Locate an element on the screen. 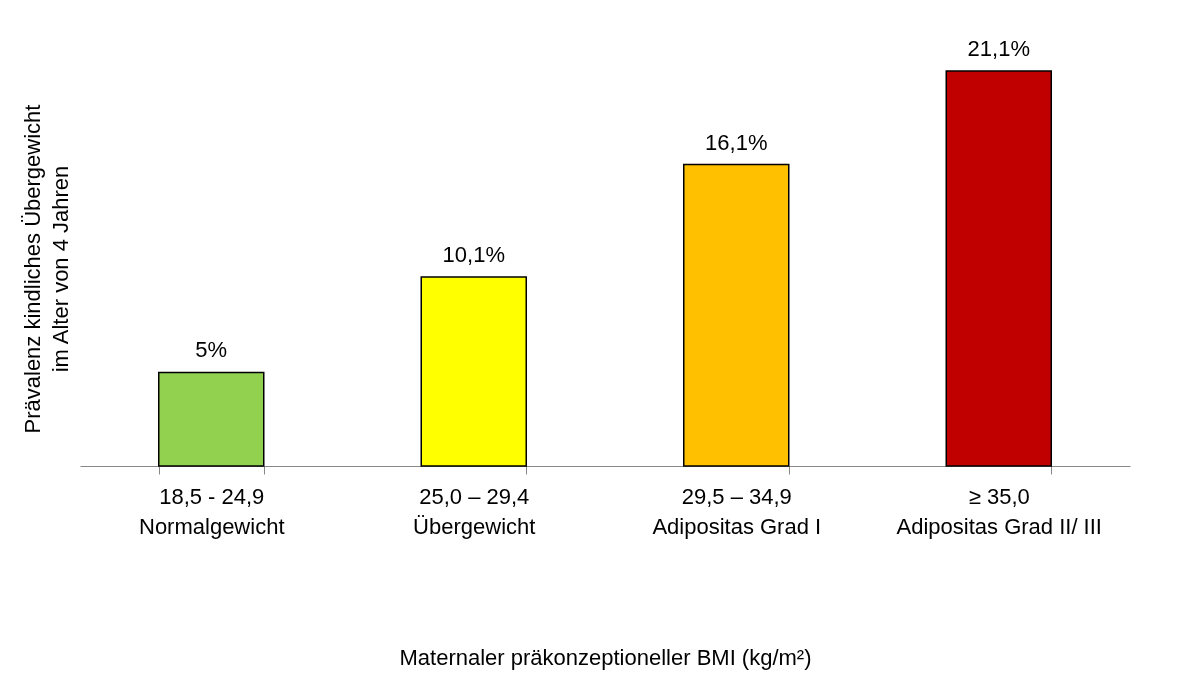  y-axis-title: Prävalenz kindliches Übergewicht im Alter von 4 Jahren is located at coordinates (46, 269).